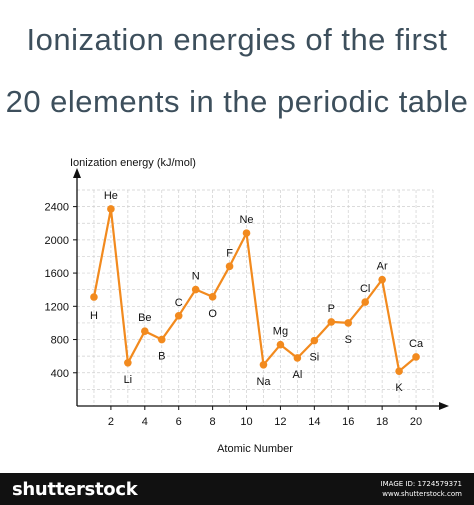 Image resolution: width=474 pixels, height=505 pixels. I want to click on data-point-label: H, so click(94, 316).